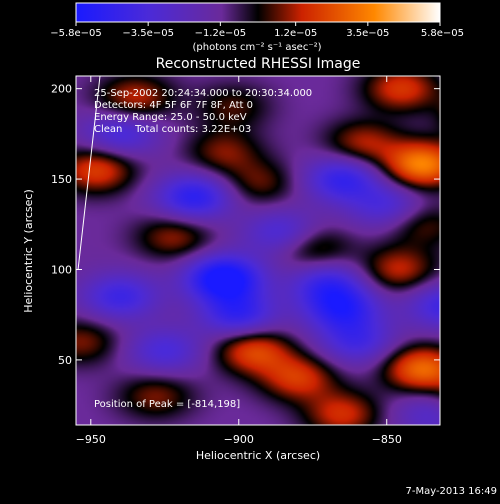  I want to click on y-tick-label: 200, so click(61, 89).